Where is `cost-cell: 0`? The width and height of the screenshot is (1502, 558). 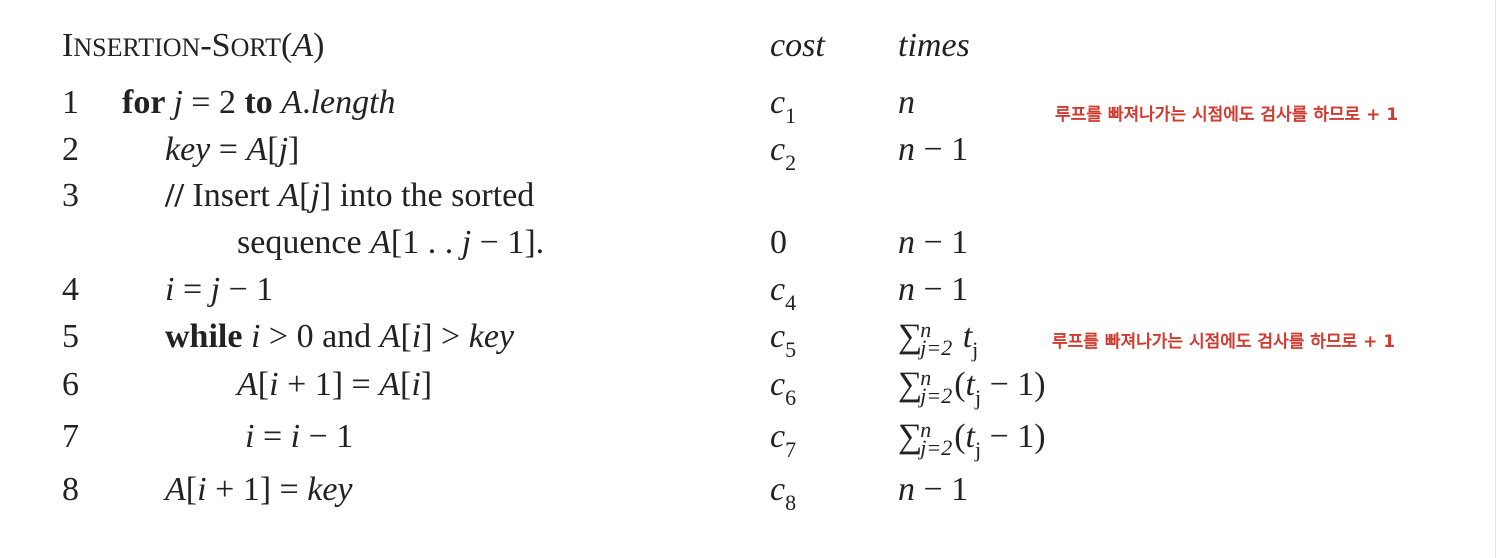 cost-cell: 0 is located at coordinates (778, 243).